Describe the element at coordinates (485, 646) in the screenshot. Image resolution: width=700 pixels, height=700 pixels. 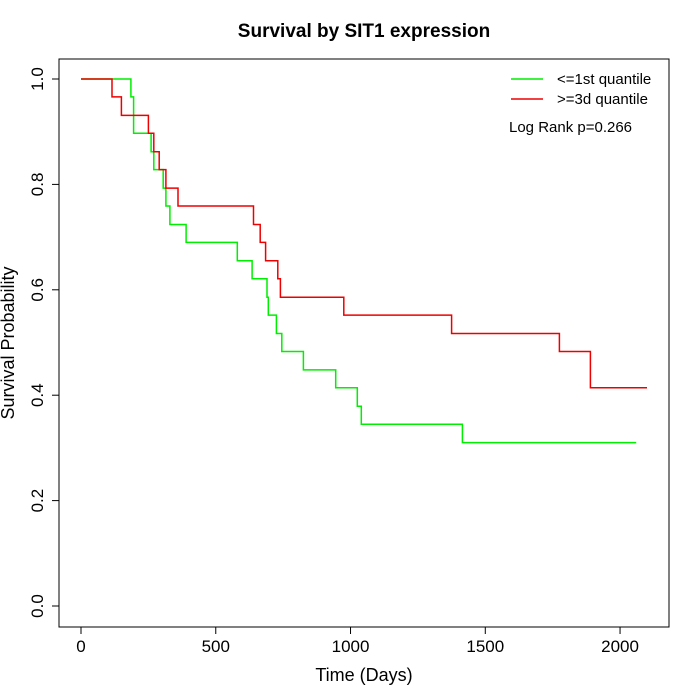
I see `x-tick-label: 1500` at that location.